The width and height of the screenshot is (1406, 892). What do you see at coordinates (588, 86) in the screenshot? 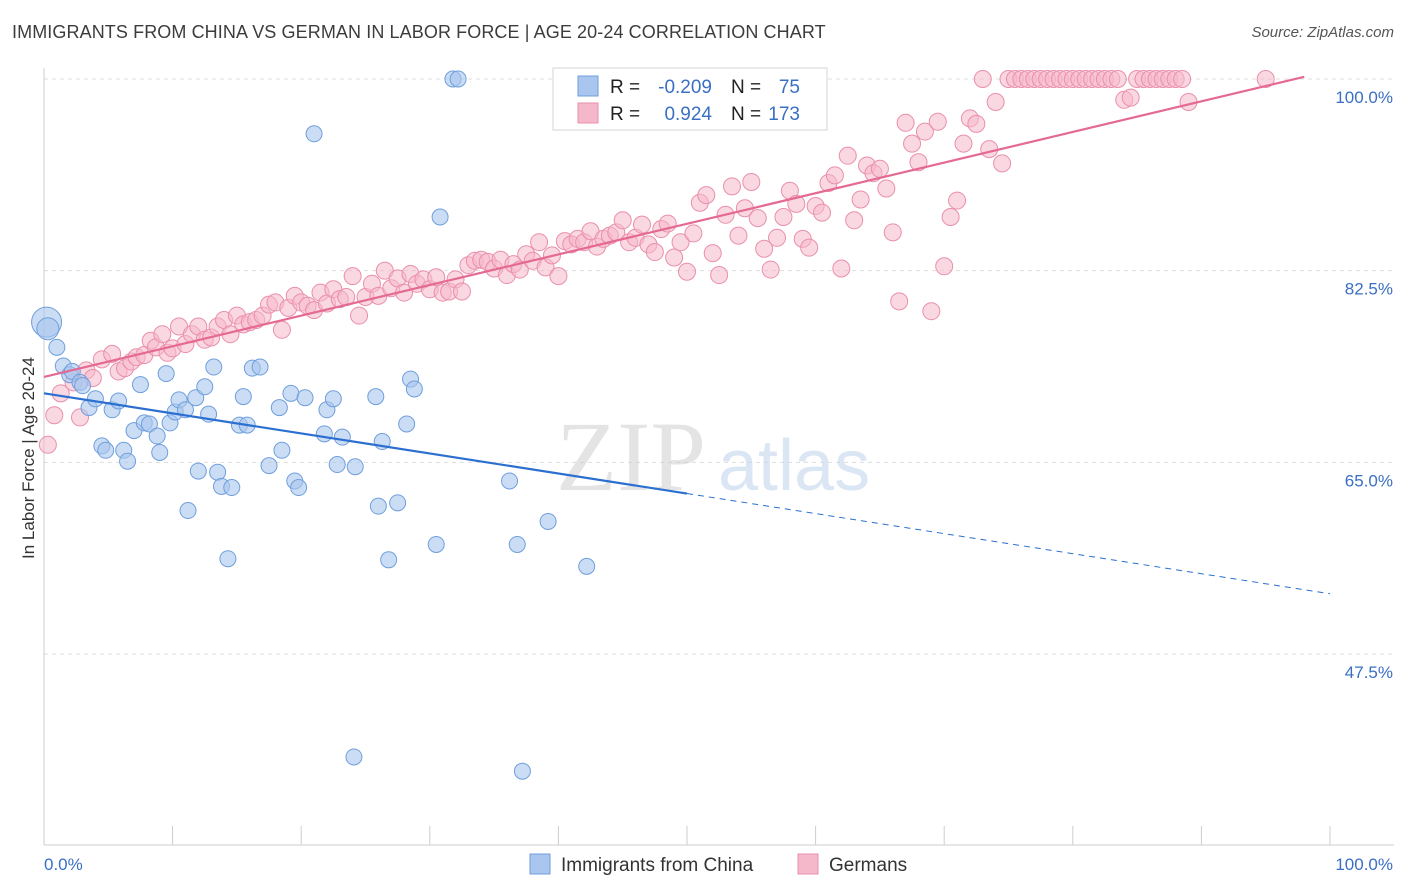
I see `legend-swatch-china` at bounding box center [588, 86].